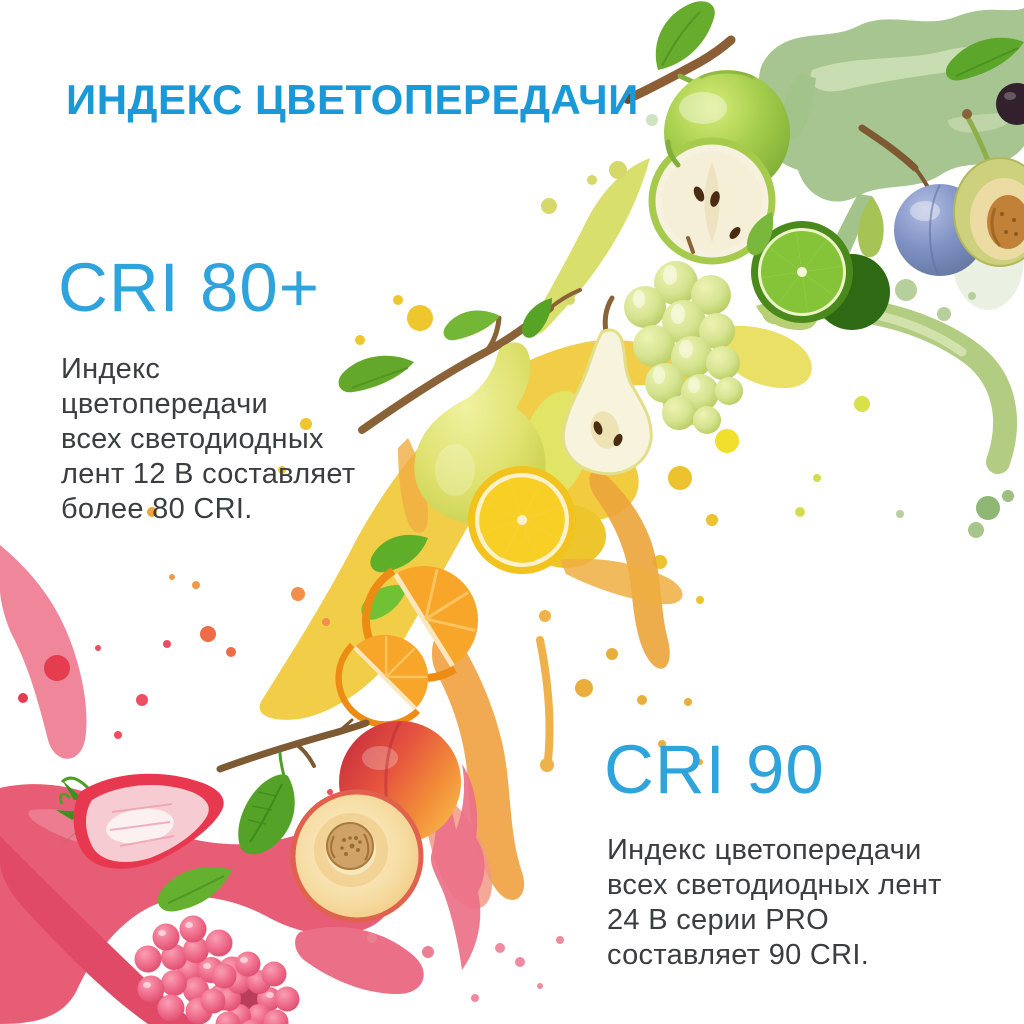 This screenshot has height=1024, width=1024. Describe the element at coordinates (293, 745) in the screenshot. I see `branch-twig-icon` at that location.